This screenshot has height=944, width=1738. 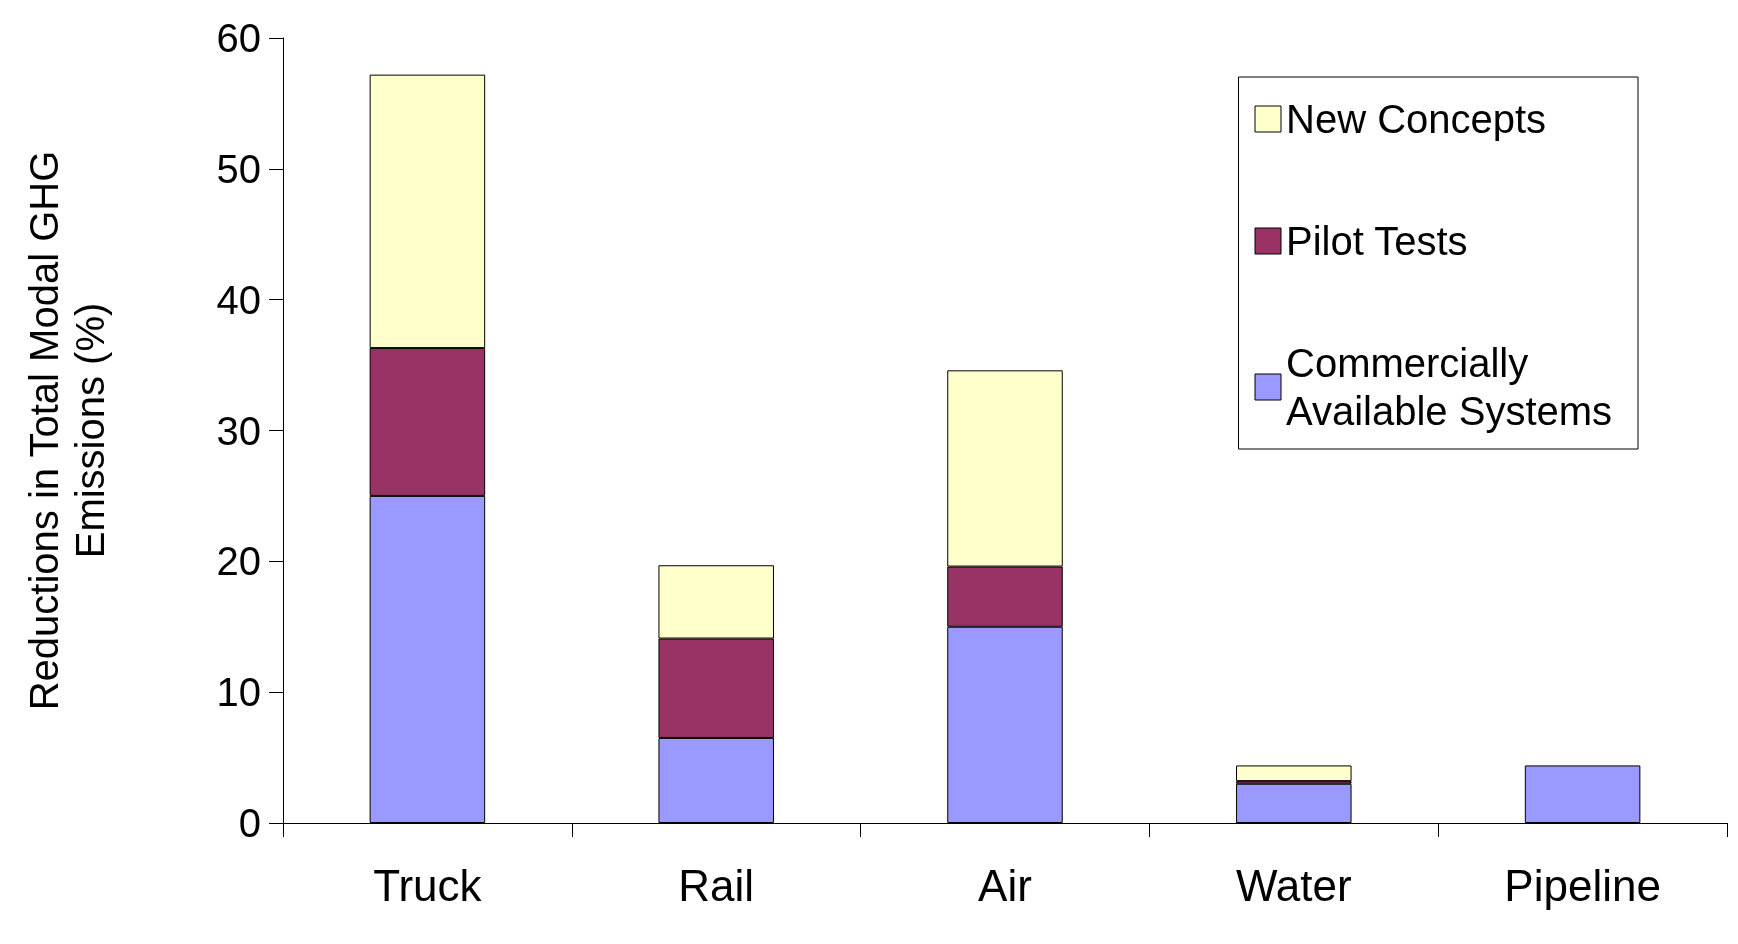 I want to click on legend-label: New Concepts, so click(x=1416, y=119).